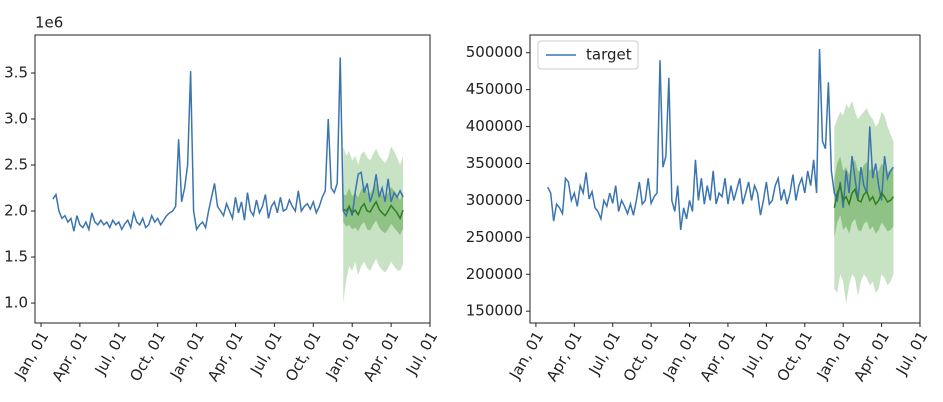 This screenshot has width=943, height=402. Describe the element at coordinates (16, 211) in the screenshot. I see `y-tick-label: 2.0` at that location.